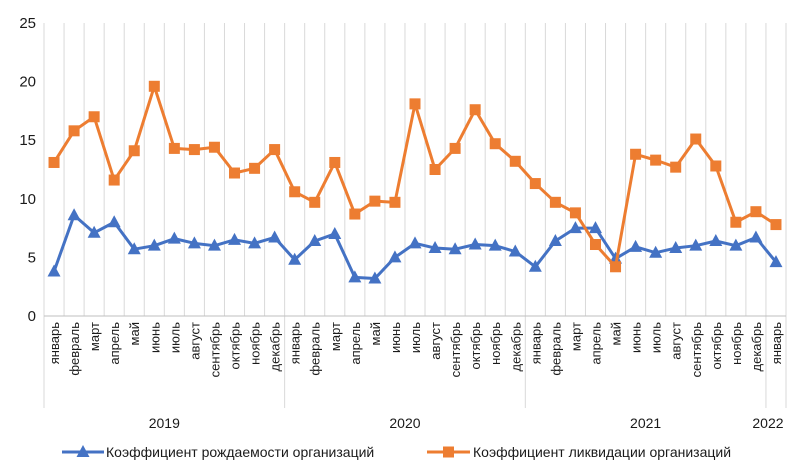  I want to click on legend-item: Коэффициент рождаемости организаций, so click(218, 452).